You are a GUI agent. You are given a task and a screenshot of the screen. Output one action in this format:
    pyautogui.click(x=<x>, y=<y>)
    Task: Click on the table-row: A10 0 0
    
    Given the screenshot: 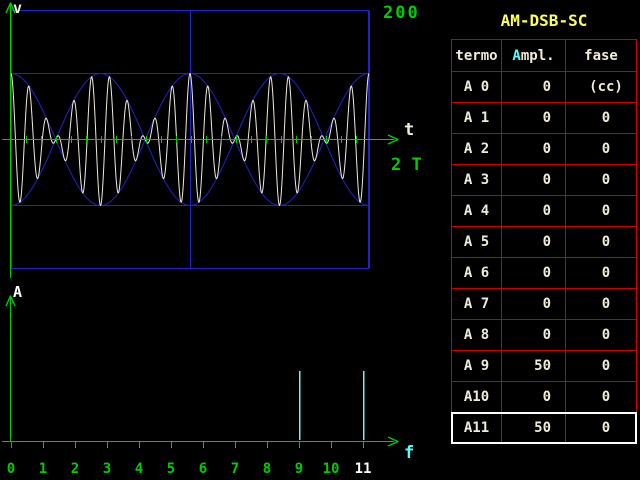 What is the action you would take?
    pyautogui.click(x=544, y=396)
    